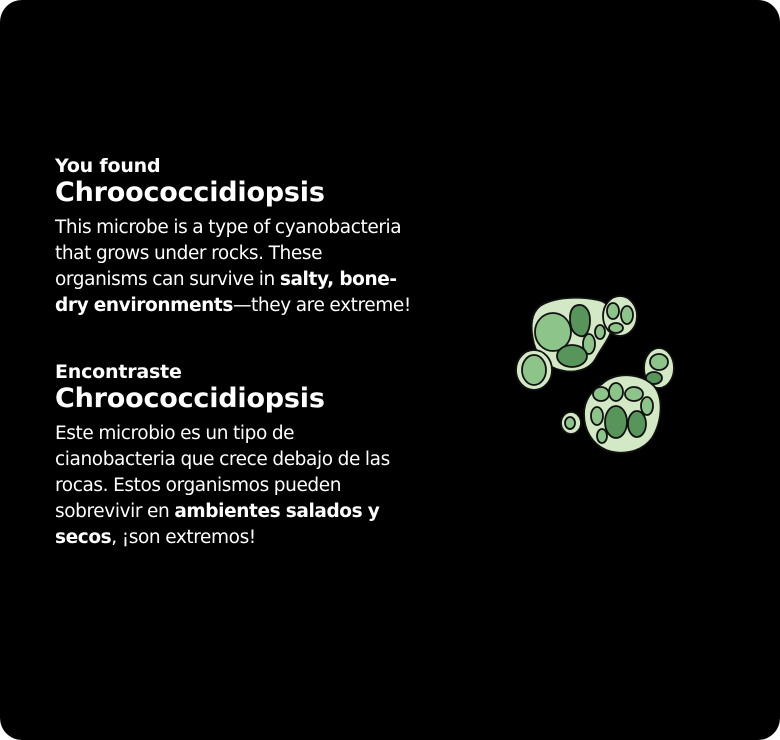 This screenshot has width=780, height=740. What do you see at coordinates (118, 372) in the screenshot?
I see `found-label-es: Encontraste` at bounding box center [118, 372].